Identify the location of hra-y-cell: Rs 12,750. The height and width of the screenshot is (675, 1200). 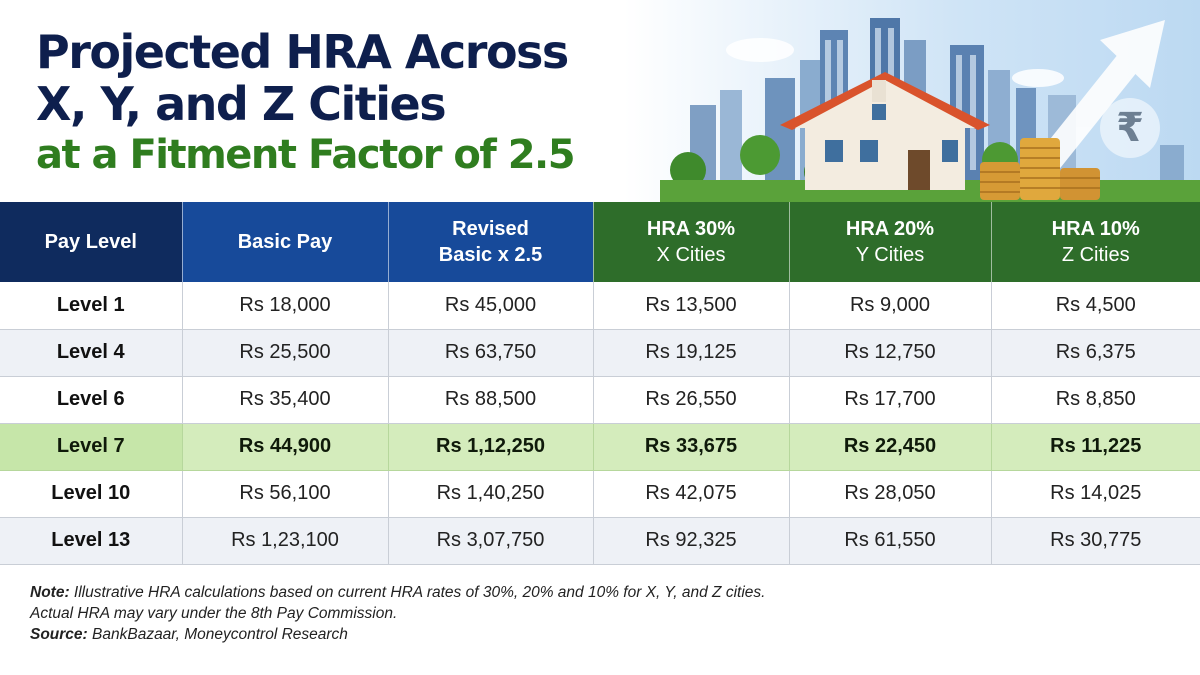
(890, 353).